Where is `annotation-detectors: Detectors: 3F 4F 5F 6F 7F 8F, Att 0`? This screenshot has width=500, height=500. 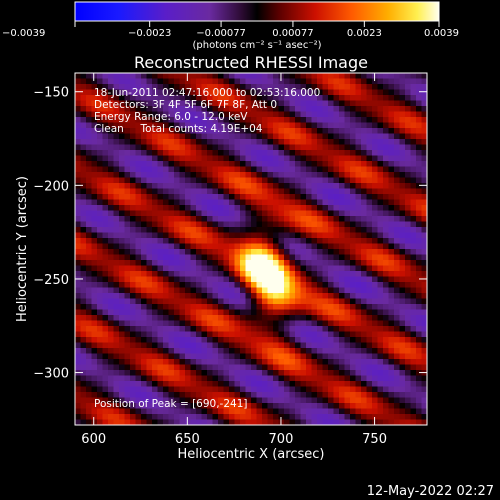
annotation-detectors: Detectors: 3F 4F 5F 6F 7F 8F, Att 0 is located at coordinates (185, 105).